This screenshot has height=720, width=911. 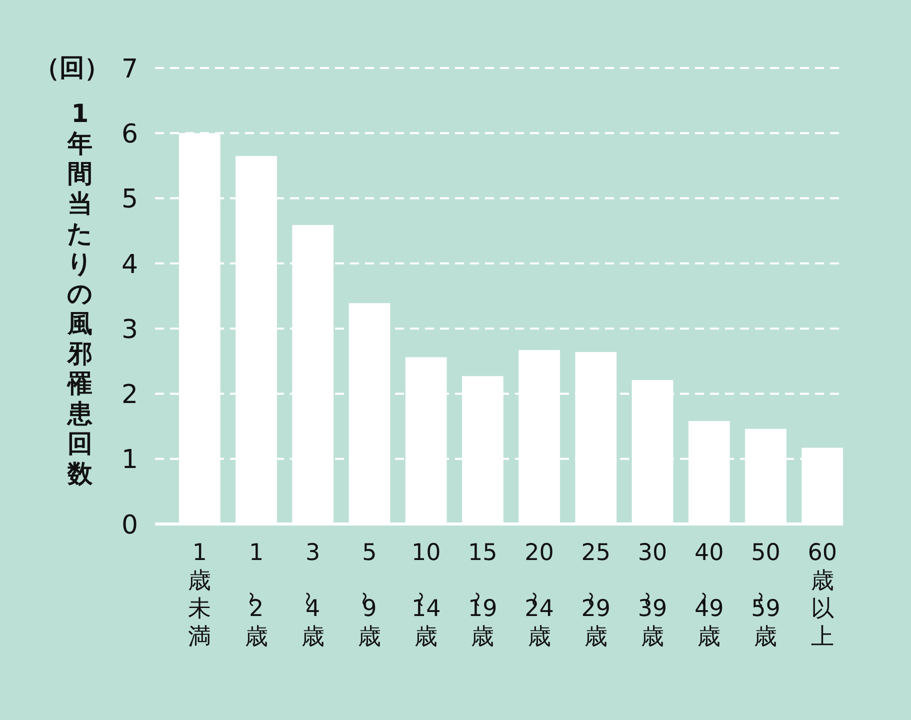 What do you see at coordinates (72, 67) in the screenshot?
I see `text: （回）` at bounding box center [72, 67].